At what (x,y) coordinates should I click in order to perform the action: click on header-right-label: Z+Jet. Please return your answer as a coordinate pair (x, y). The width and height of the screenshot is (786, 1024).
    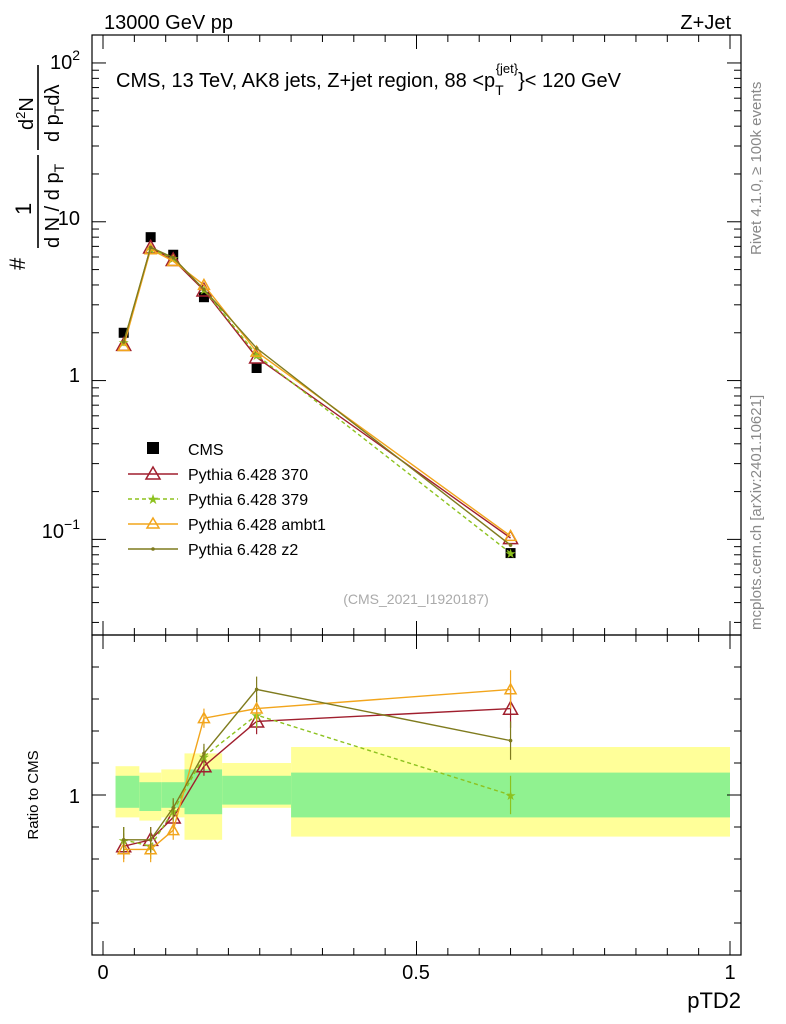
    Looking at the image, I should click on (705, 23).